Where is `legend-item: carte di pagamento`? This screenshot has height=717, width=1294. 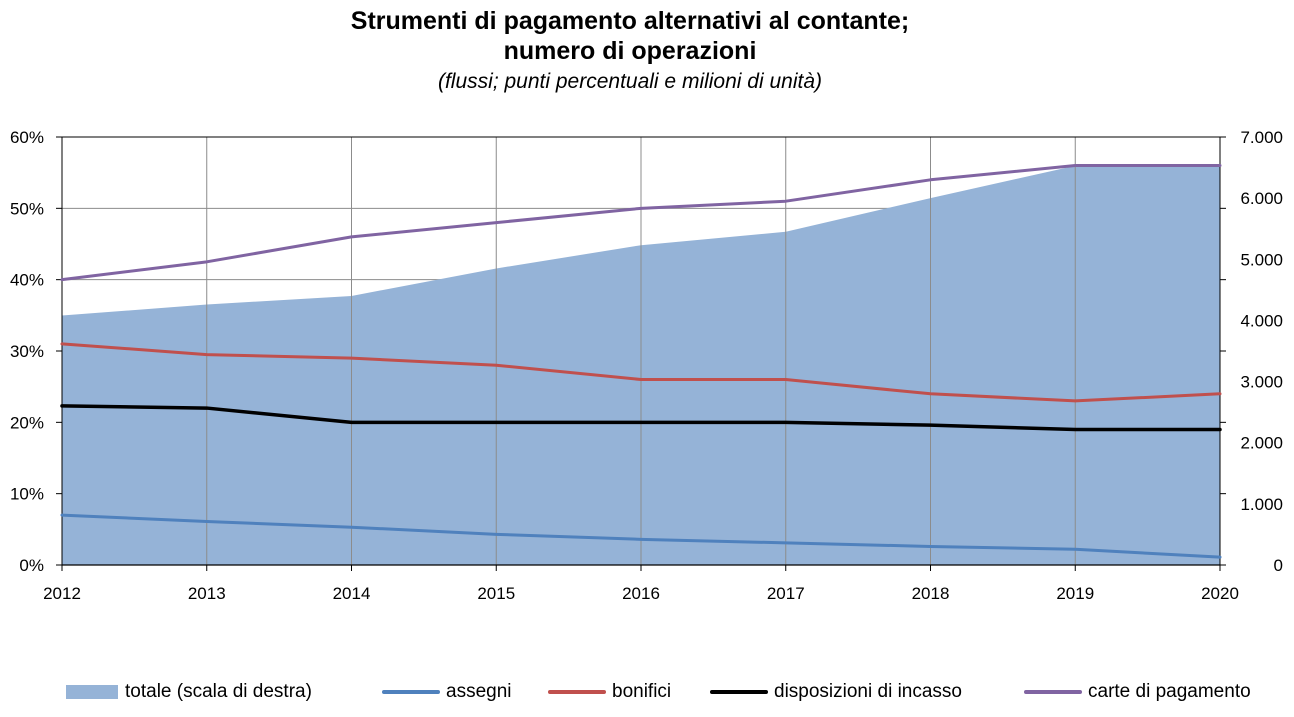 legend-item: carte di pagamento is located at coordinates (1137, 692).